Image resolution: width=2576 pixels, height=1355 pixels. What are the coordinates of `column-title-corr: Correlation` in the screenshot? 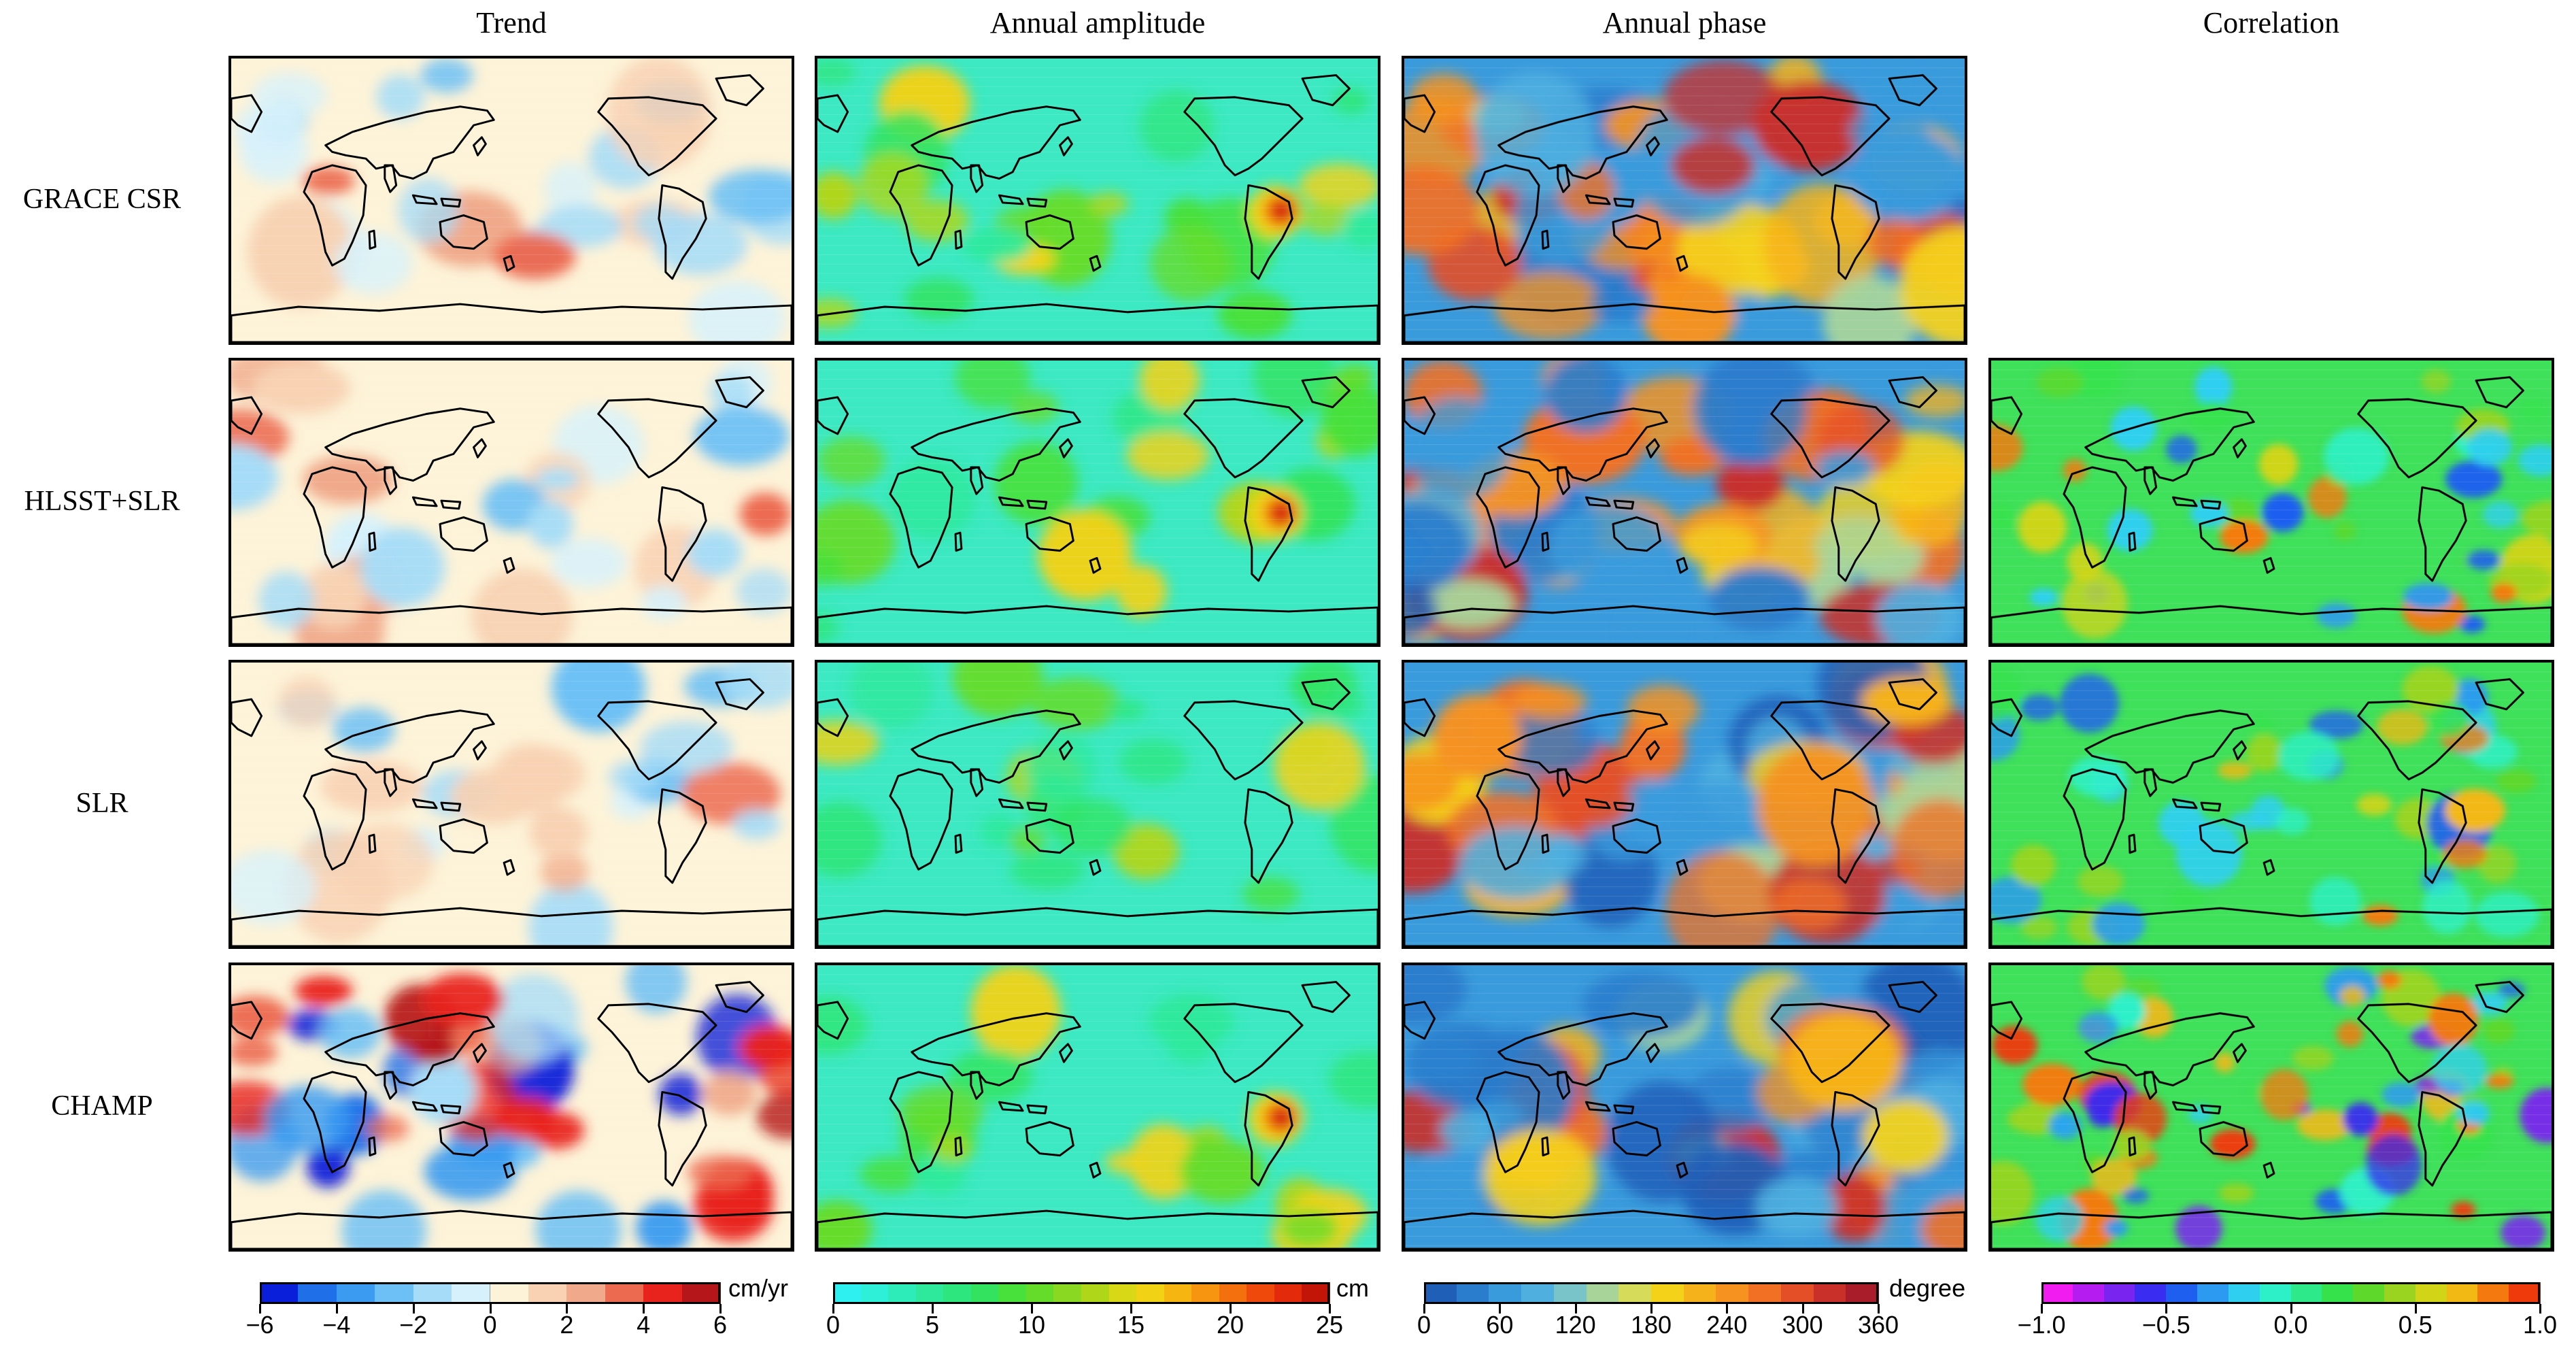 It's located at (2271, 23).